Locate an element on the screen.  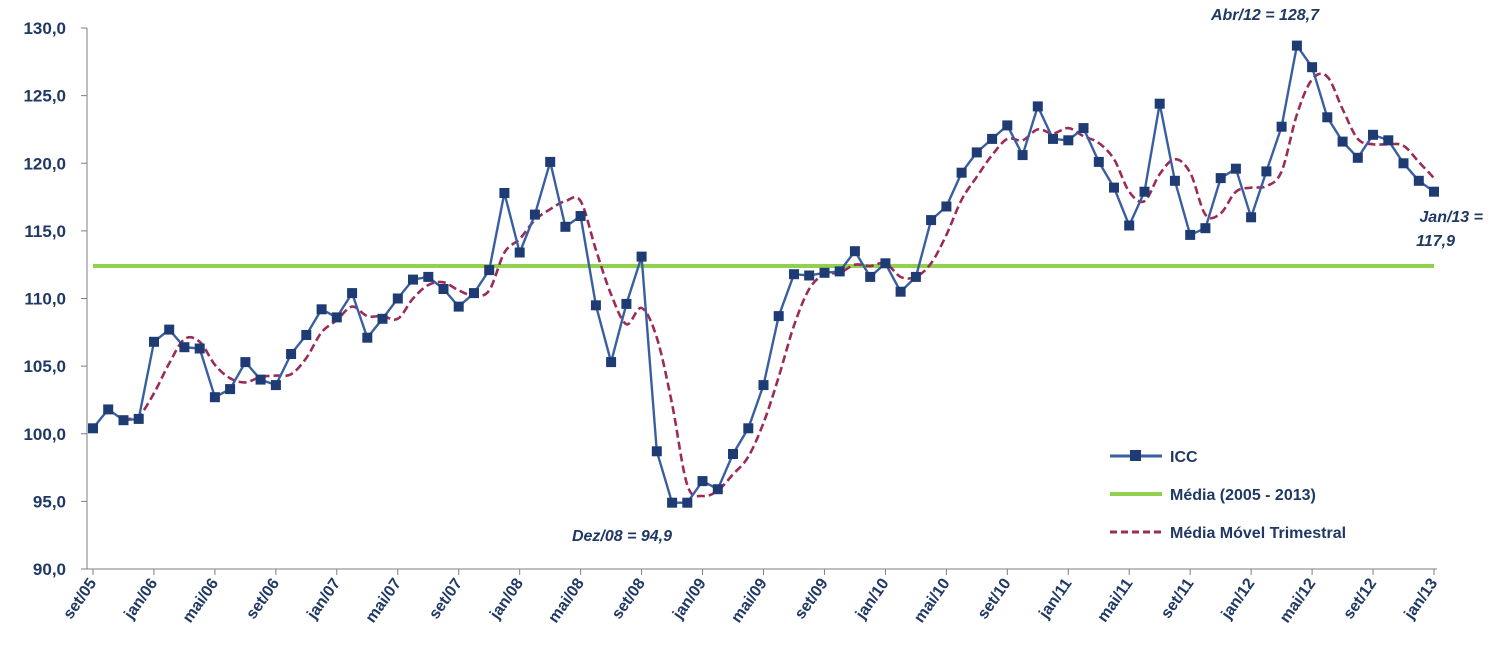
y-tick-label: 95,0 is located at coordinates (49, 501).